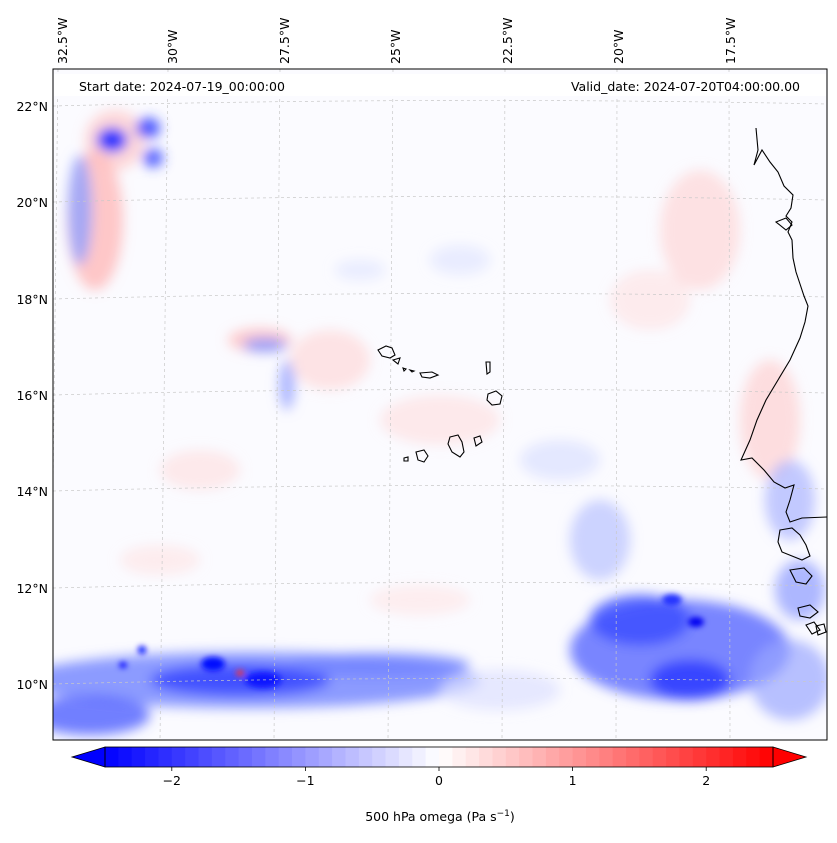  Describe the element at coordinates (396, 361) in the screenshot. I see `island-sao-vicente` at that location.